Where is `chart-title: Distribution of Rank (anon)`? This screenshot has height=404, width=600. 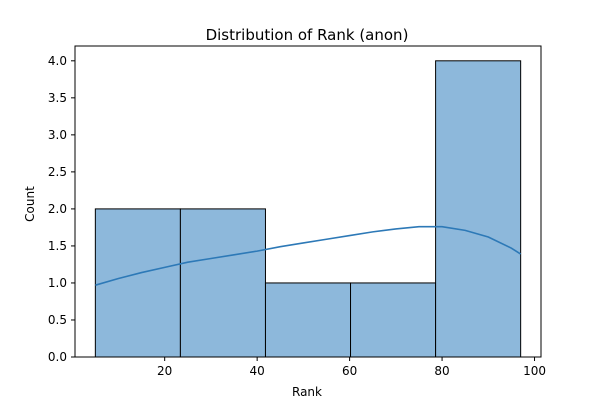 chart-title: Distribution of Rank (anon) is located at coordinates (307, 35).